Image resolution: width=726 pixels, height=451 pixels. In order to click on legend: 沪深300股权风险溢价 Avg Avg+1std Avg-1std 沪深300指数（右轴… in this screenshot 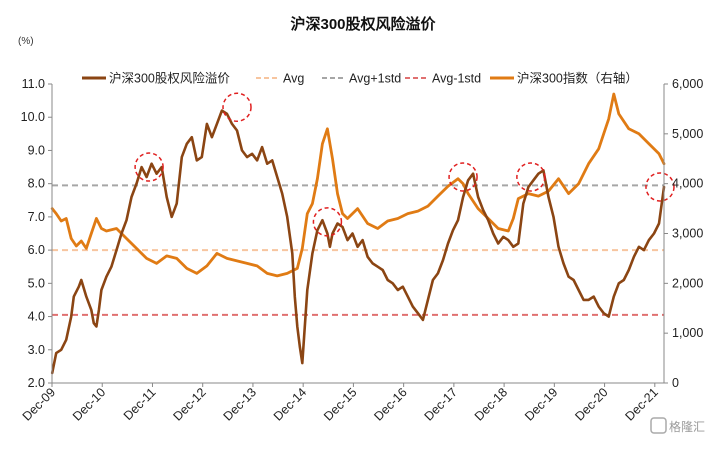, I will do `click(360, 78)`.